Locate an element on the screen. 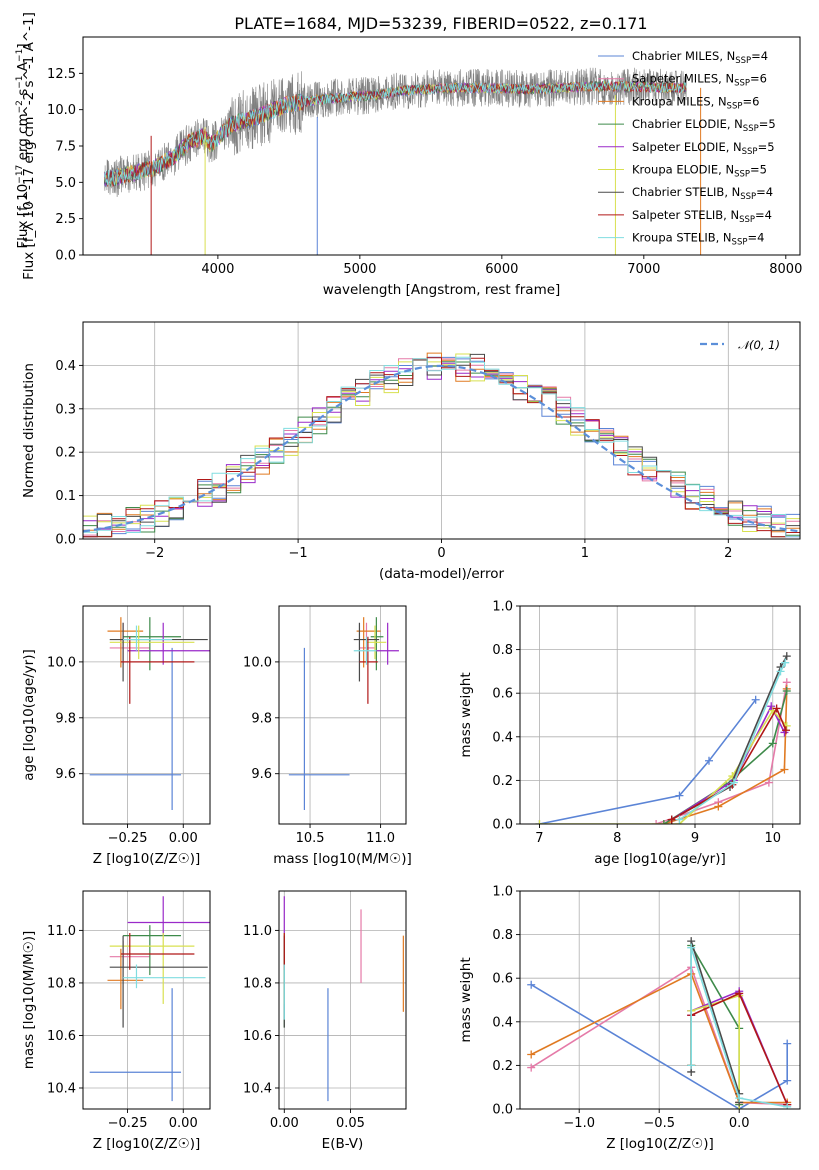 The image size is (819, 1170). y-tick-label: 0.6 is located at coordinates (502, 979).